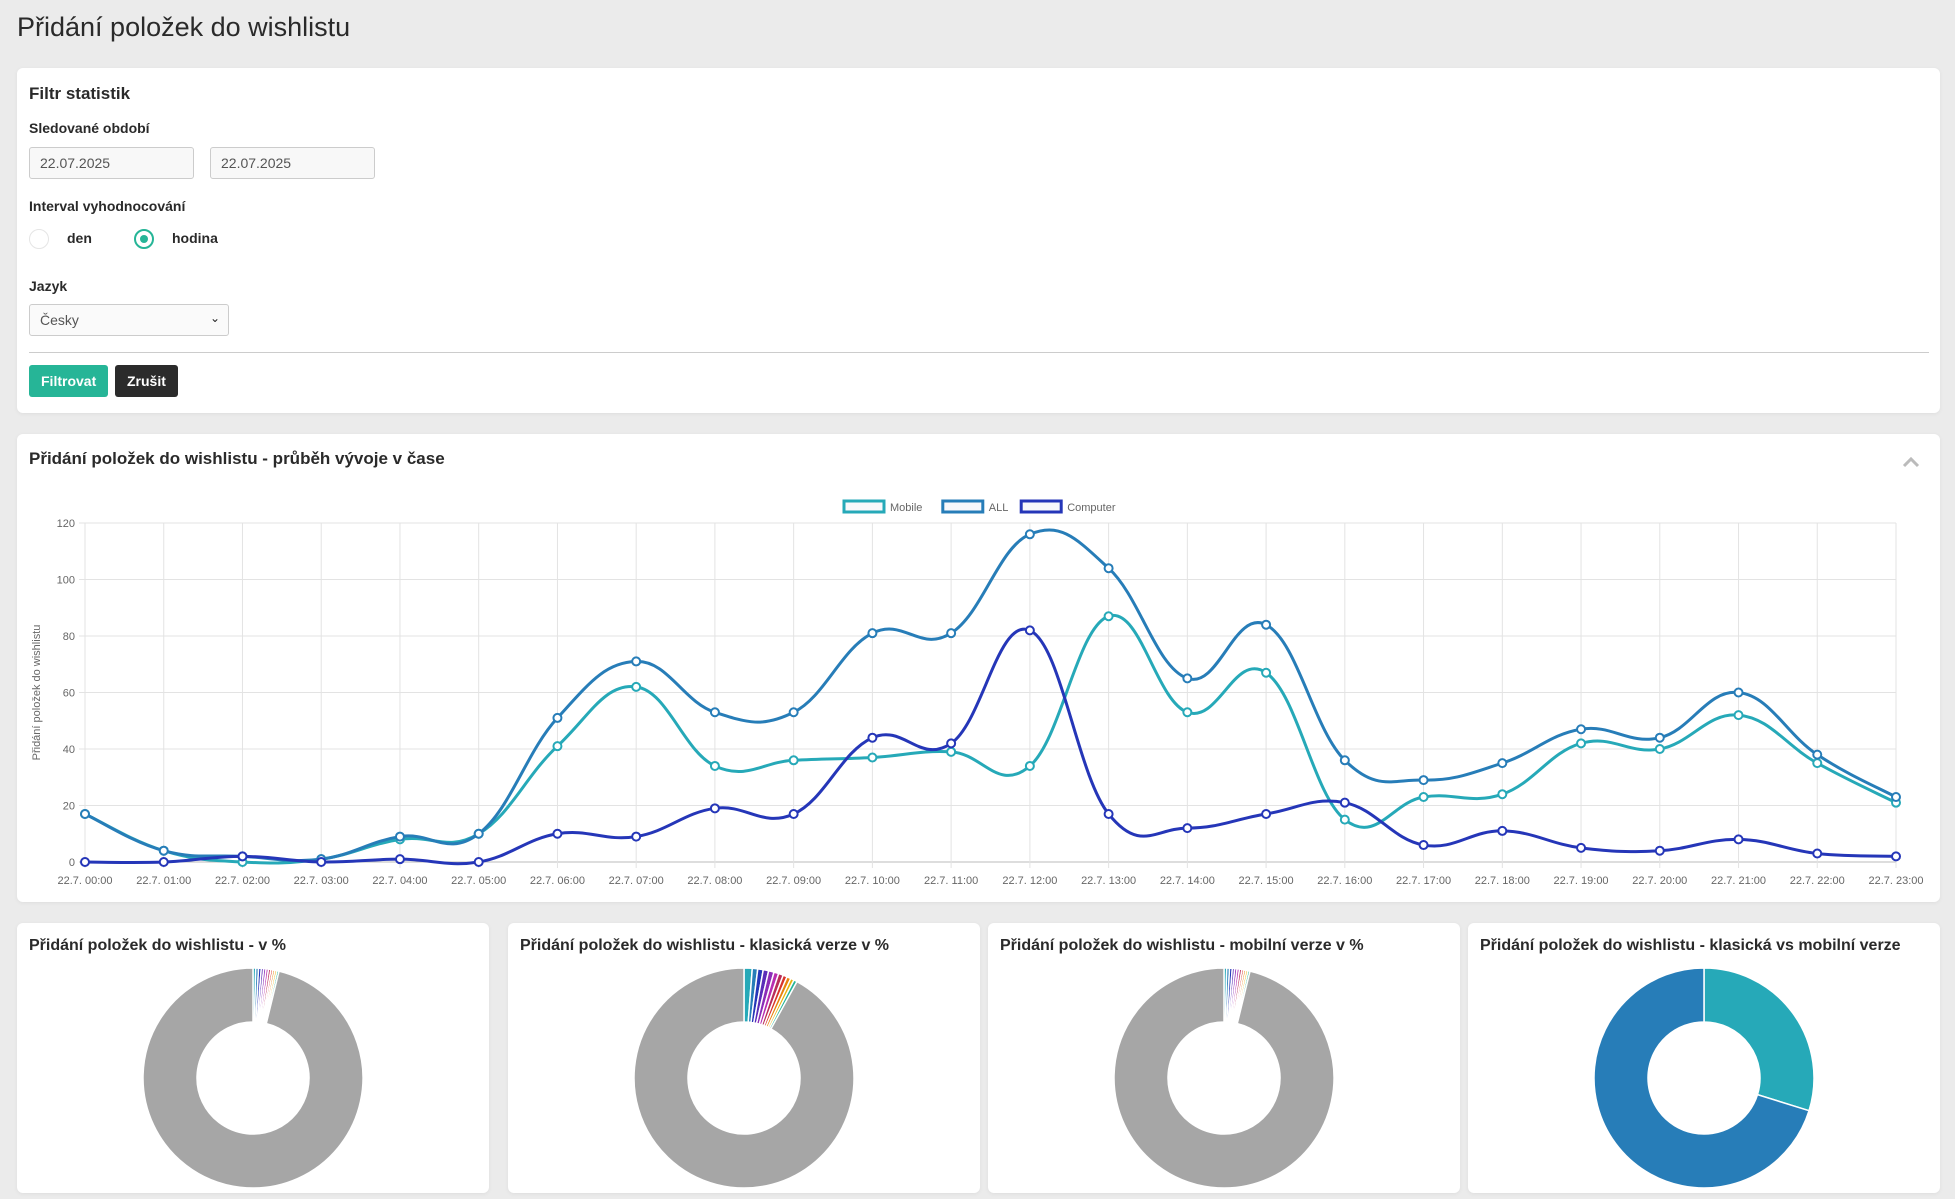 The image size is (1955, 1199). I want to click on x-tick-label: 22.7. 02:00, so click(242, 881).